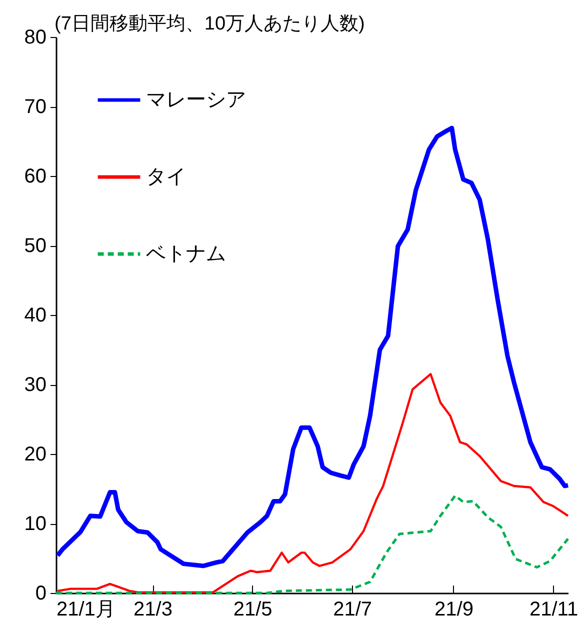 The image size is (584, 632). What do you see at coordinates (35, 177) in the screenshot?
I see `y-tick-label: 60` at bounding box center [35, 177].